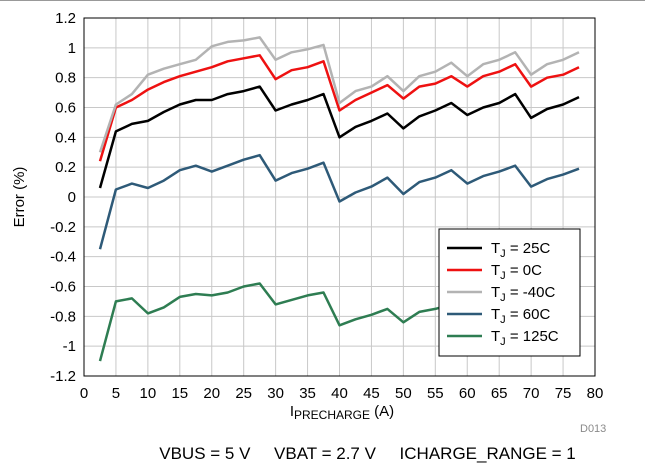 The image size is (645, 470). What do you see at coordinates (595, 393) in the screenshot?
I see `x-tick-label: 80` at bounding box center [595, 393].